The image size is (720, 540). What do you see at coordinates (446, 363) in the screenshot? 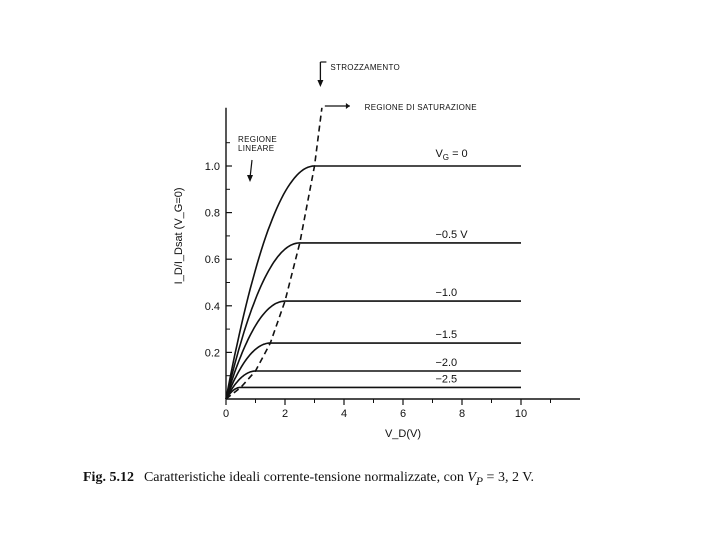
I see `series-label: −2.0` at bounding box center [446, 363].